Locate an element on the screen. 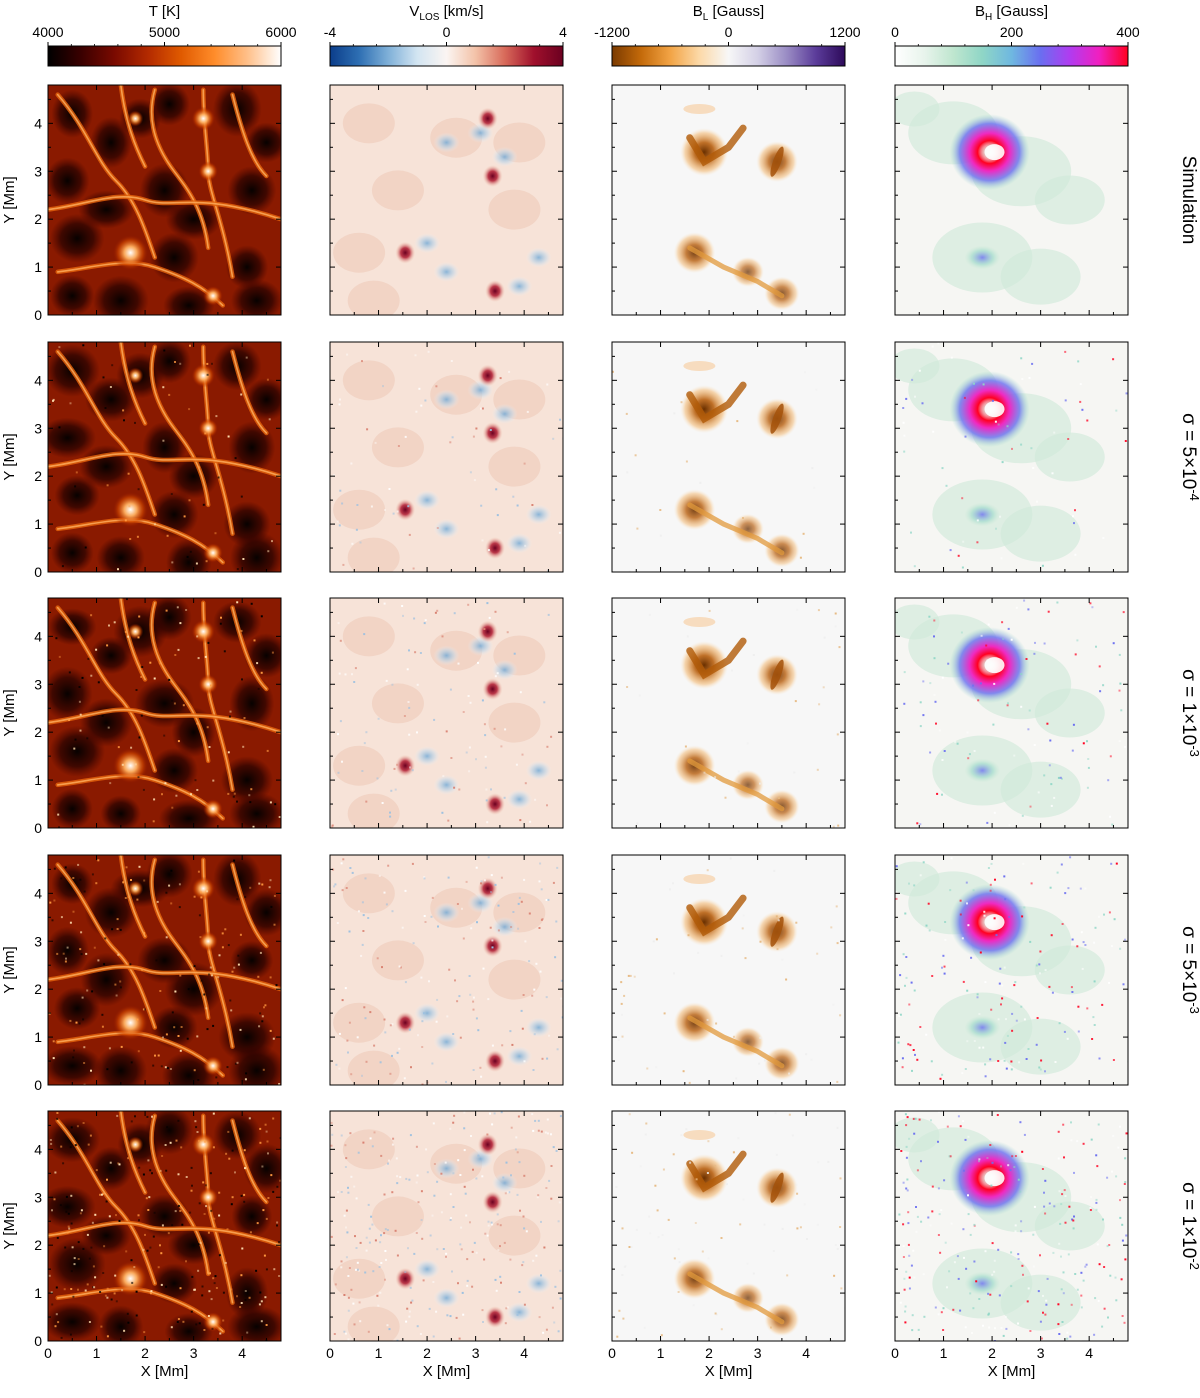  panel-bh-row2 is located at coordinates (1011, 713).